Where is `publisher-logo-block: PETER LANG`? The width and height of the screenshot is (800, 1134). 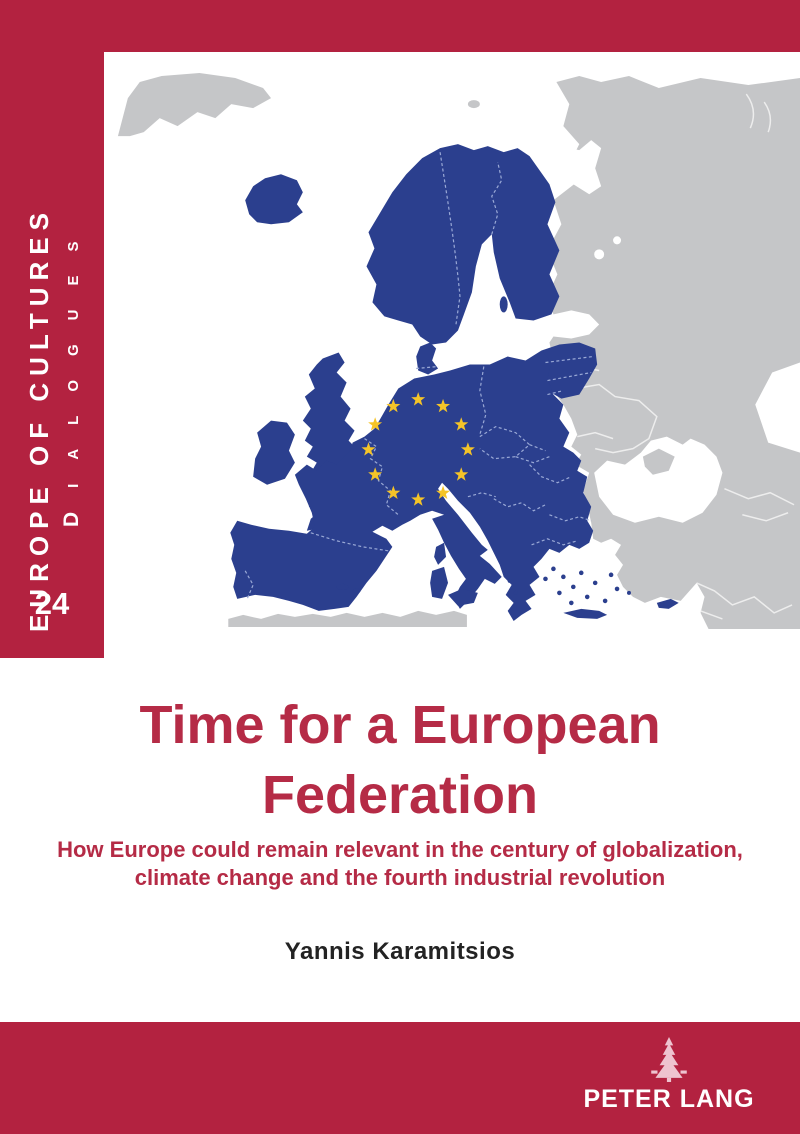 publisher-logo-block: PETER LANG is located at coordinates (669, 1075).